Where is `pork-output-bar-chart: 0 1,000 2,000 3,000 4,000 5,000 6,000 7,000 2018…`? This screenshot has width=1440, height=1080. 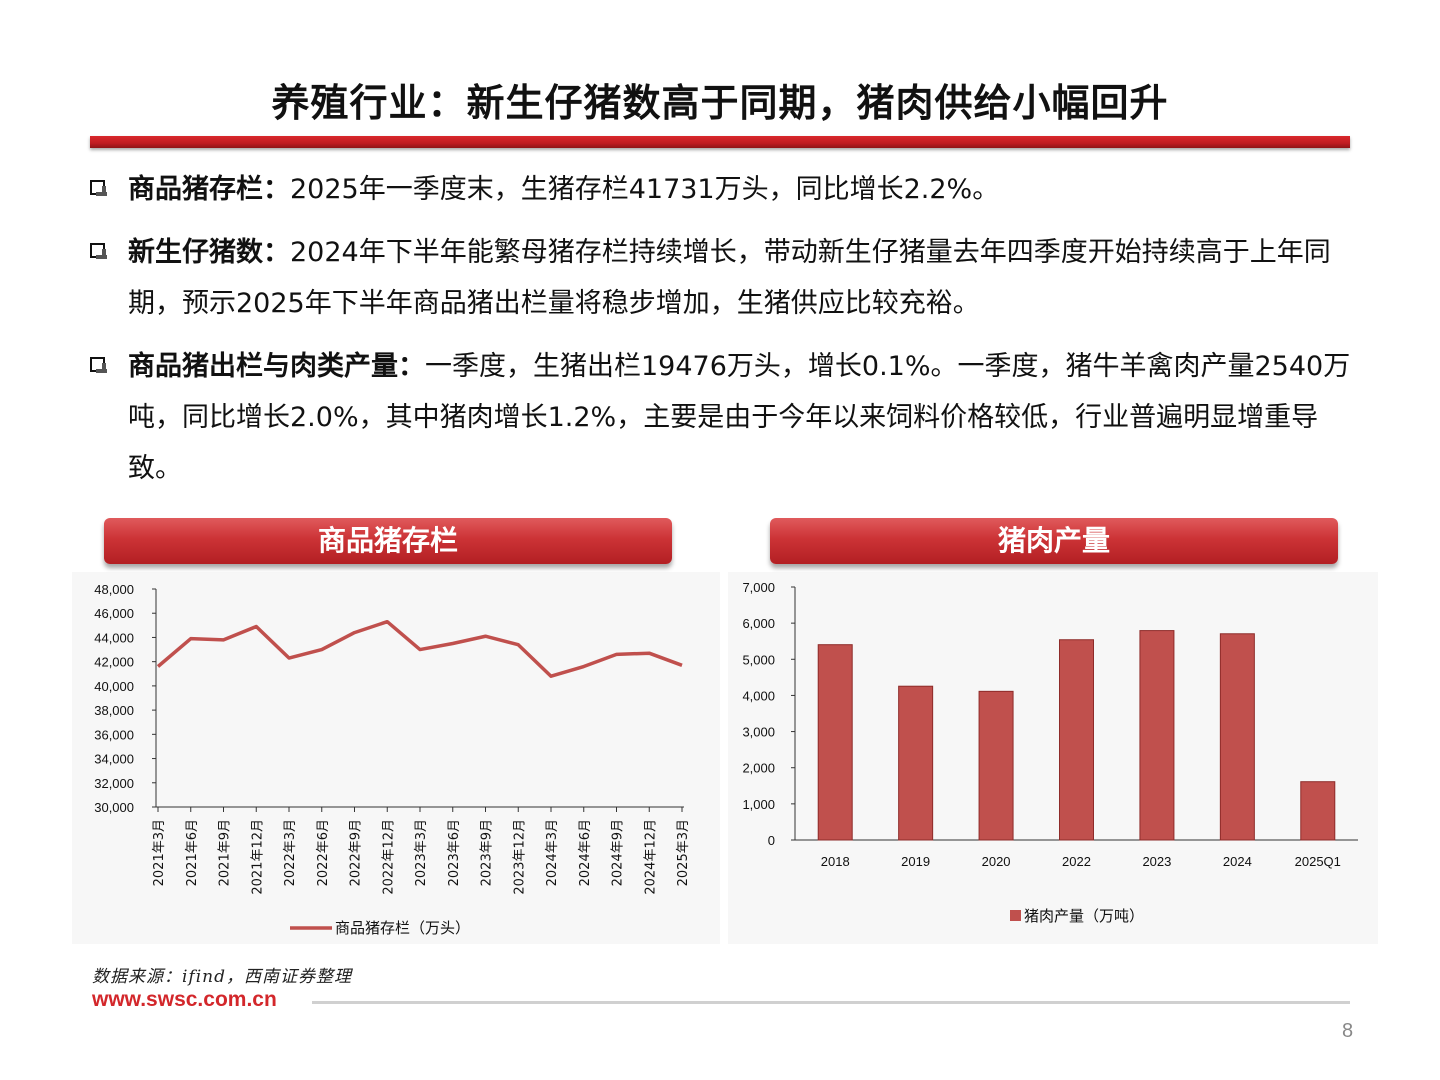
pork-output-bar-chart: 0 1,000 2,000 3,000 4,000 5,000 6,000 7,000 2018… is located at coordinates (1050, 752).